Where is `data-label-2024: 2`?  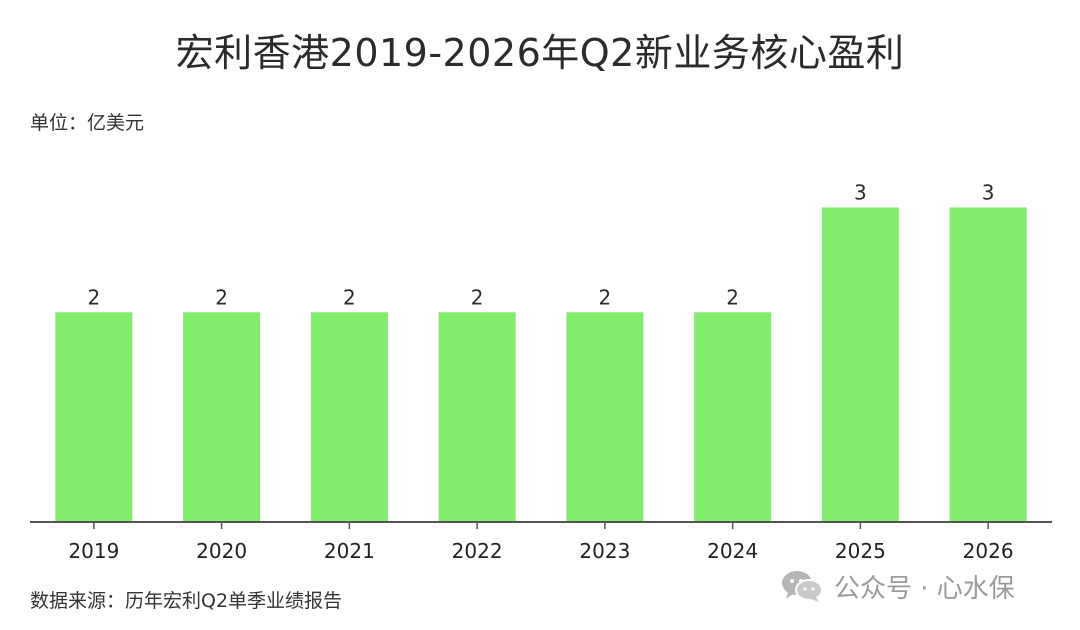 data-label-2024: 2 is located at coordinates (732, 297).